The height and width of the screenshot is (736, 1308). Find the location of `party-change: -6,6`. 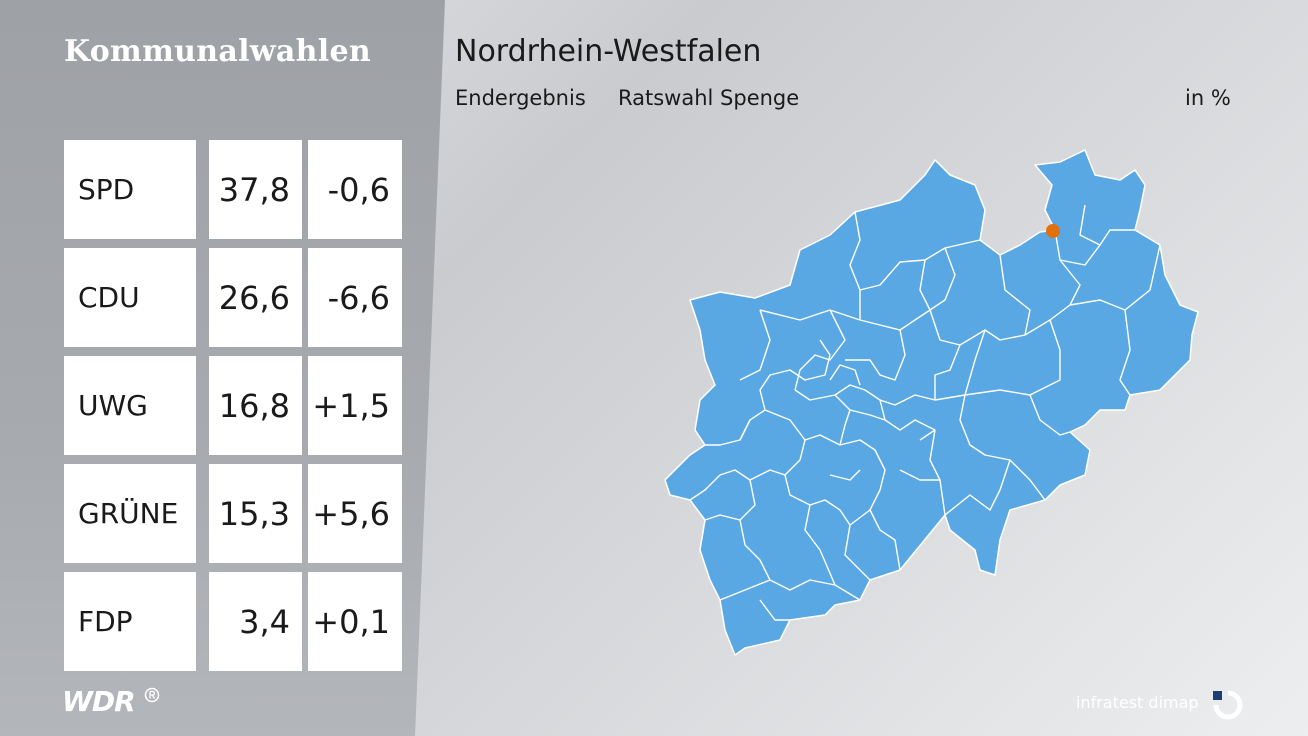

party-change: -6,6 is located at coordinates (355, 297).